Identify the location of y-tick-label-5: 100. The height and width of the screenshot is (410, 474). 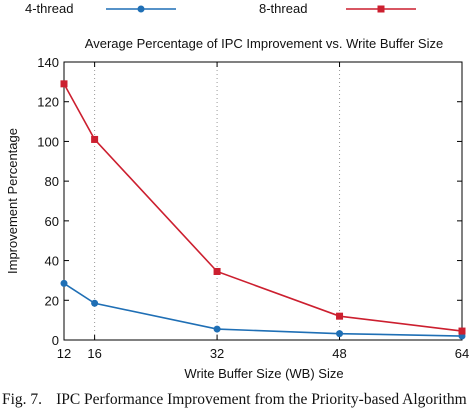
(48, 141).